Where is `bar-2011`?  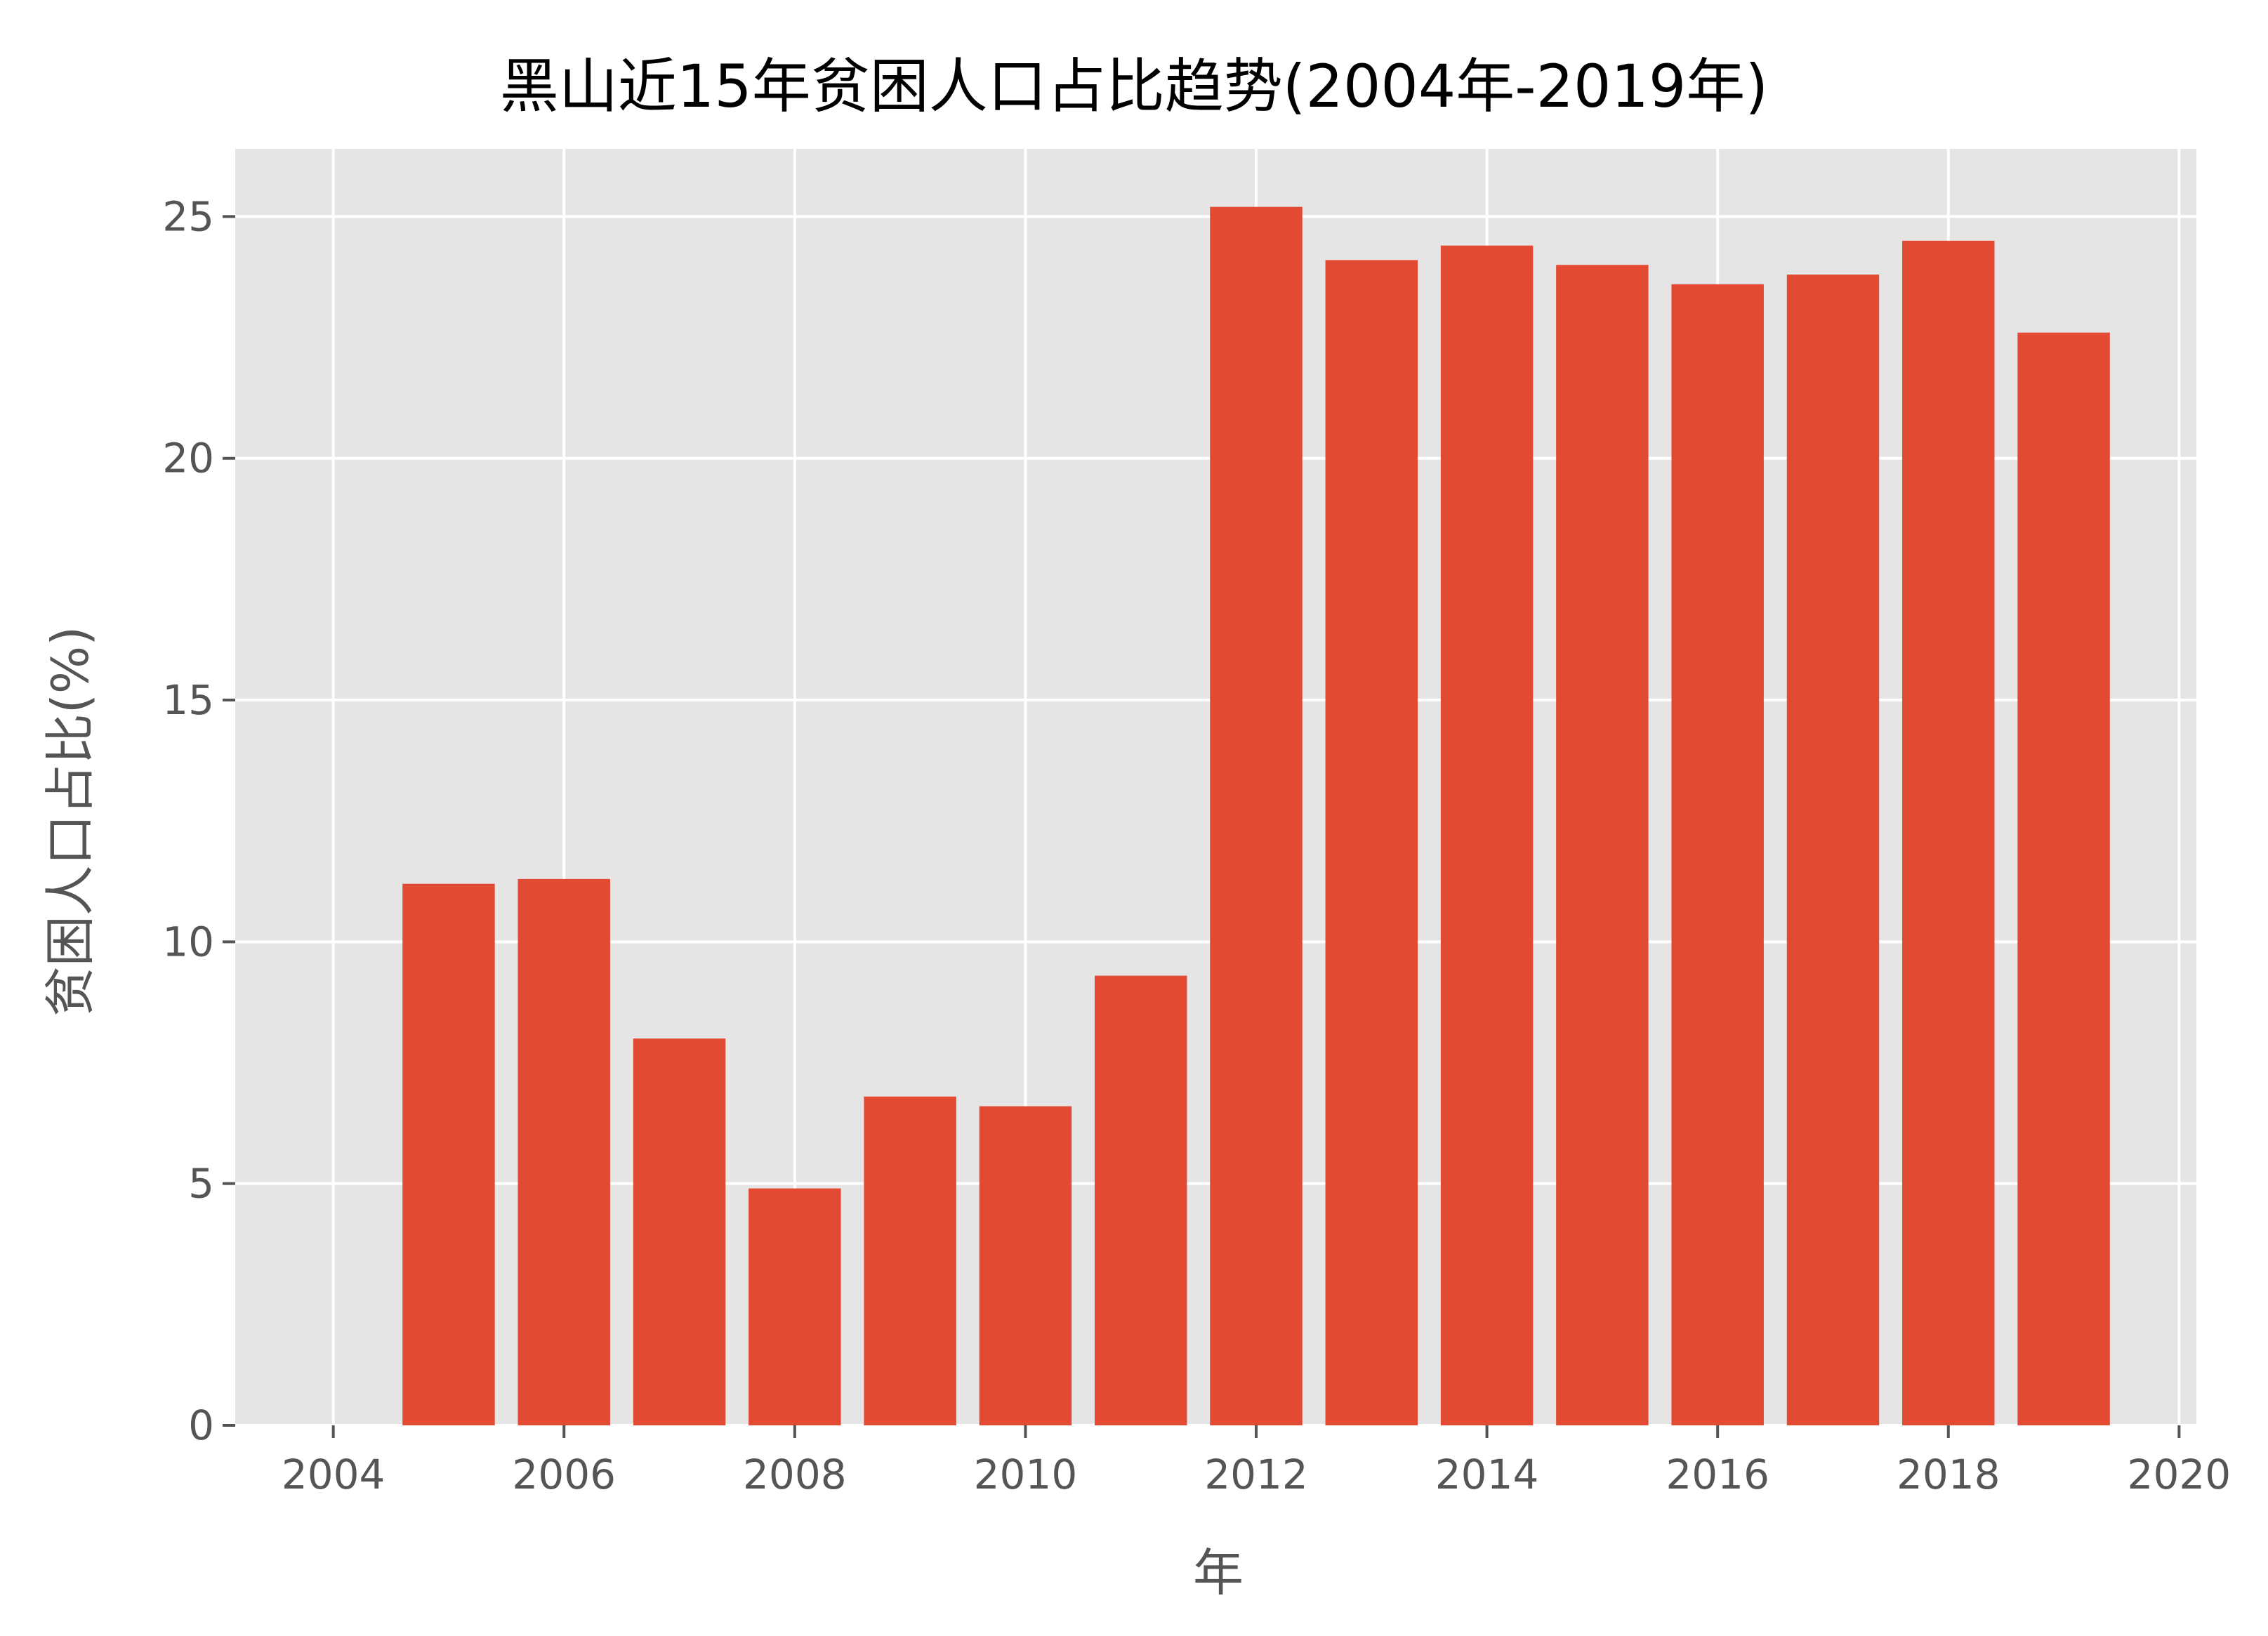
bar-2011 is located at coordinates (1140, 1200).